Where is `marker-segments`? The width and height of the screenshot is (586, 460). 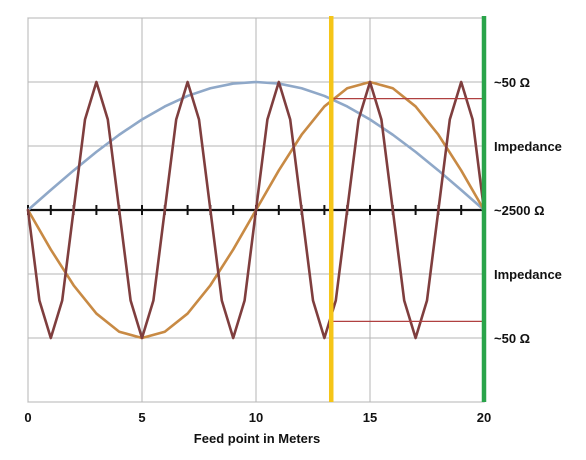 marker-segments is located at coordinates (407, 210).